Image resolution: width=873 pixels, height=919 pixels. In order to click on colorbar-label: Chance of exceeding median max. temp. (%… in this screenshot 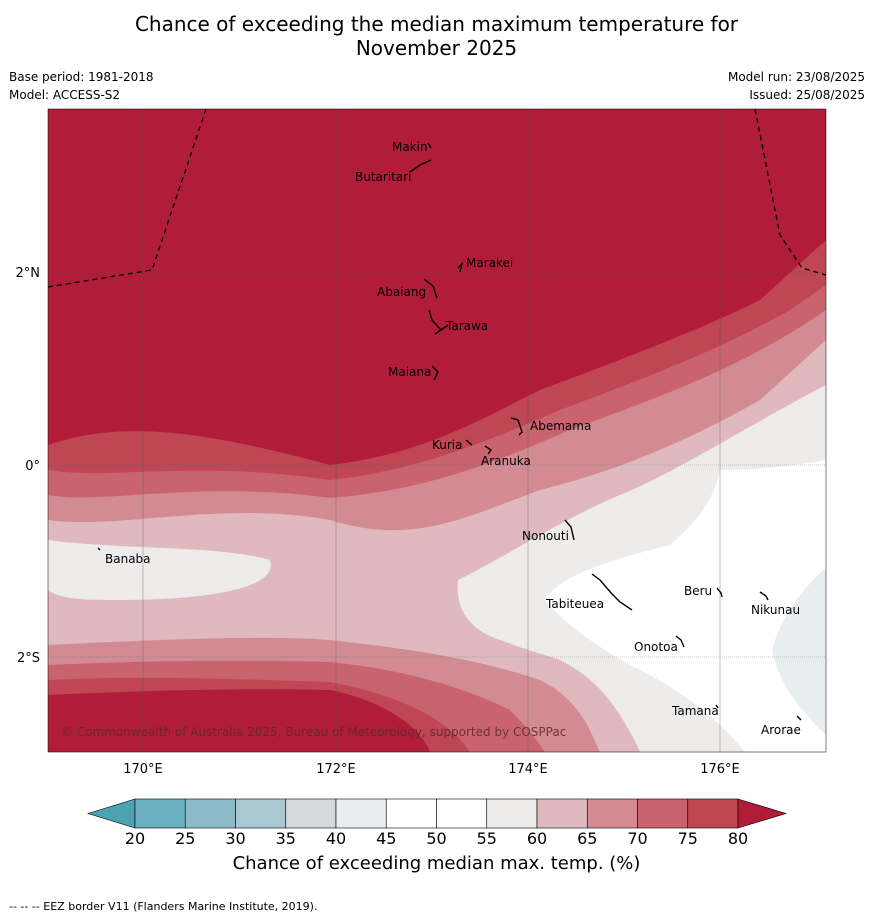, I will do `click(436, 863)`.